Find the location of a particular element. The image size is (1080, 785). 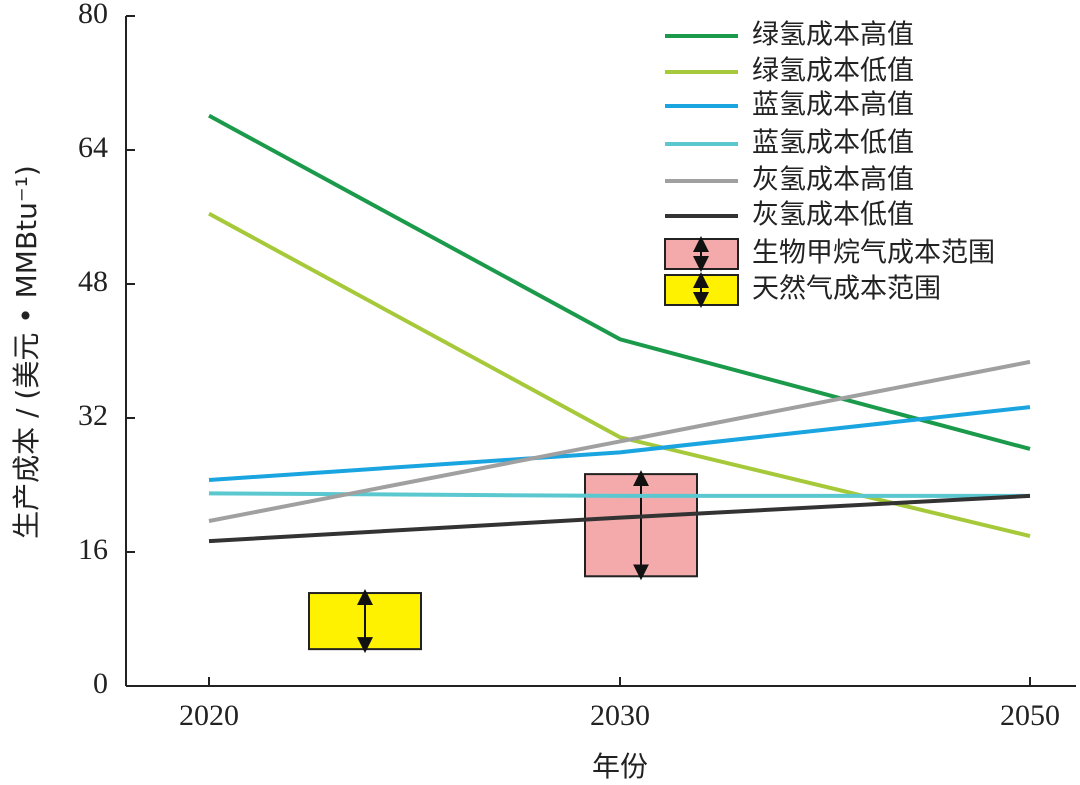

y-tick-label: 16 is located at coordinates (93, 549).